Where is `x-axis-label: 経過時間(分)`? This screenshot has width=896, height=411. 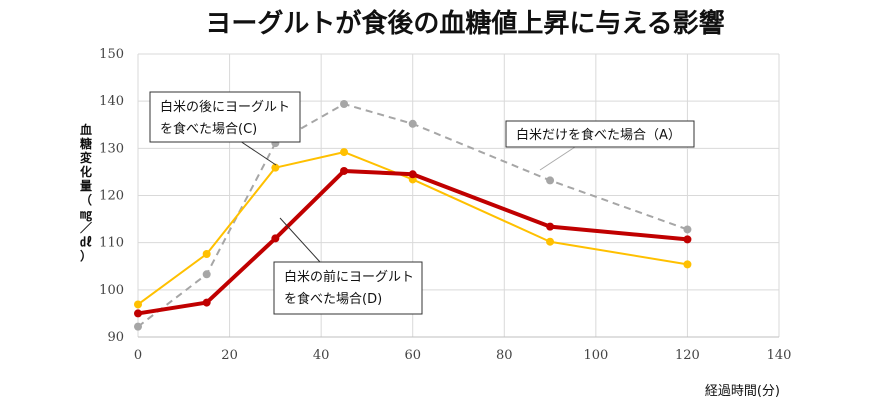
x-axis-label: 経過時間(分) is located at coordinates (742, 391).